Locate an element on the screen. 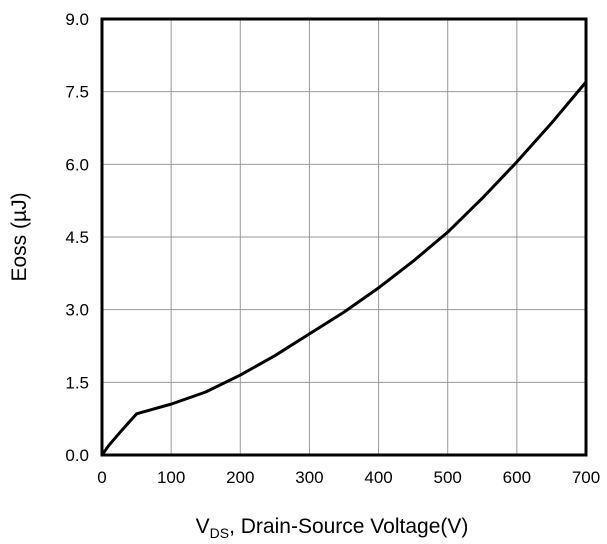 The width and height of the screenshot is (607, 544). x-tick-label: 300 is located at coordinates (309, 477).